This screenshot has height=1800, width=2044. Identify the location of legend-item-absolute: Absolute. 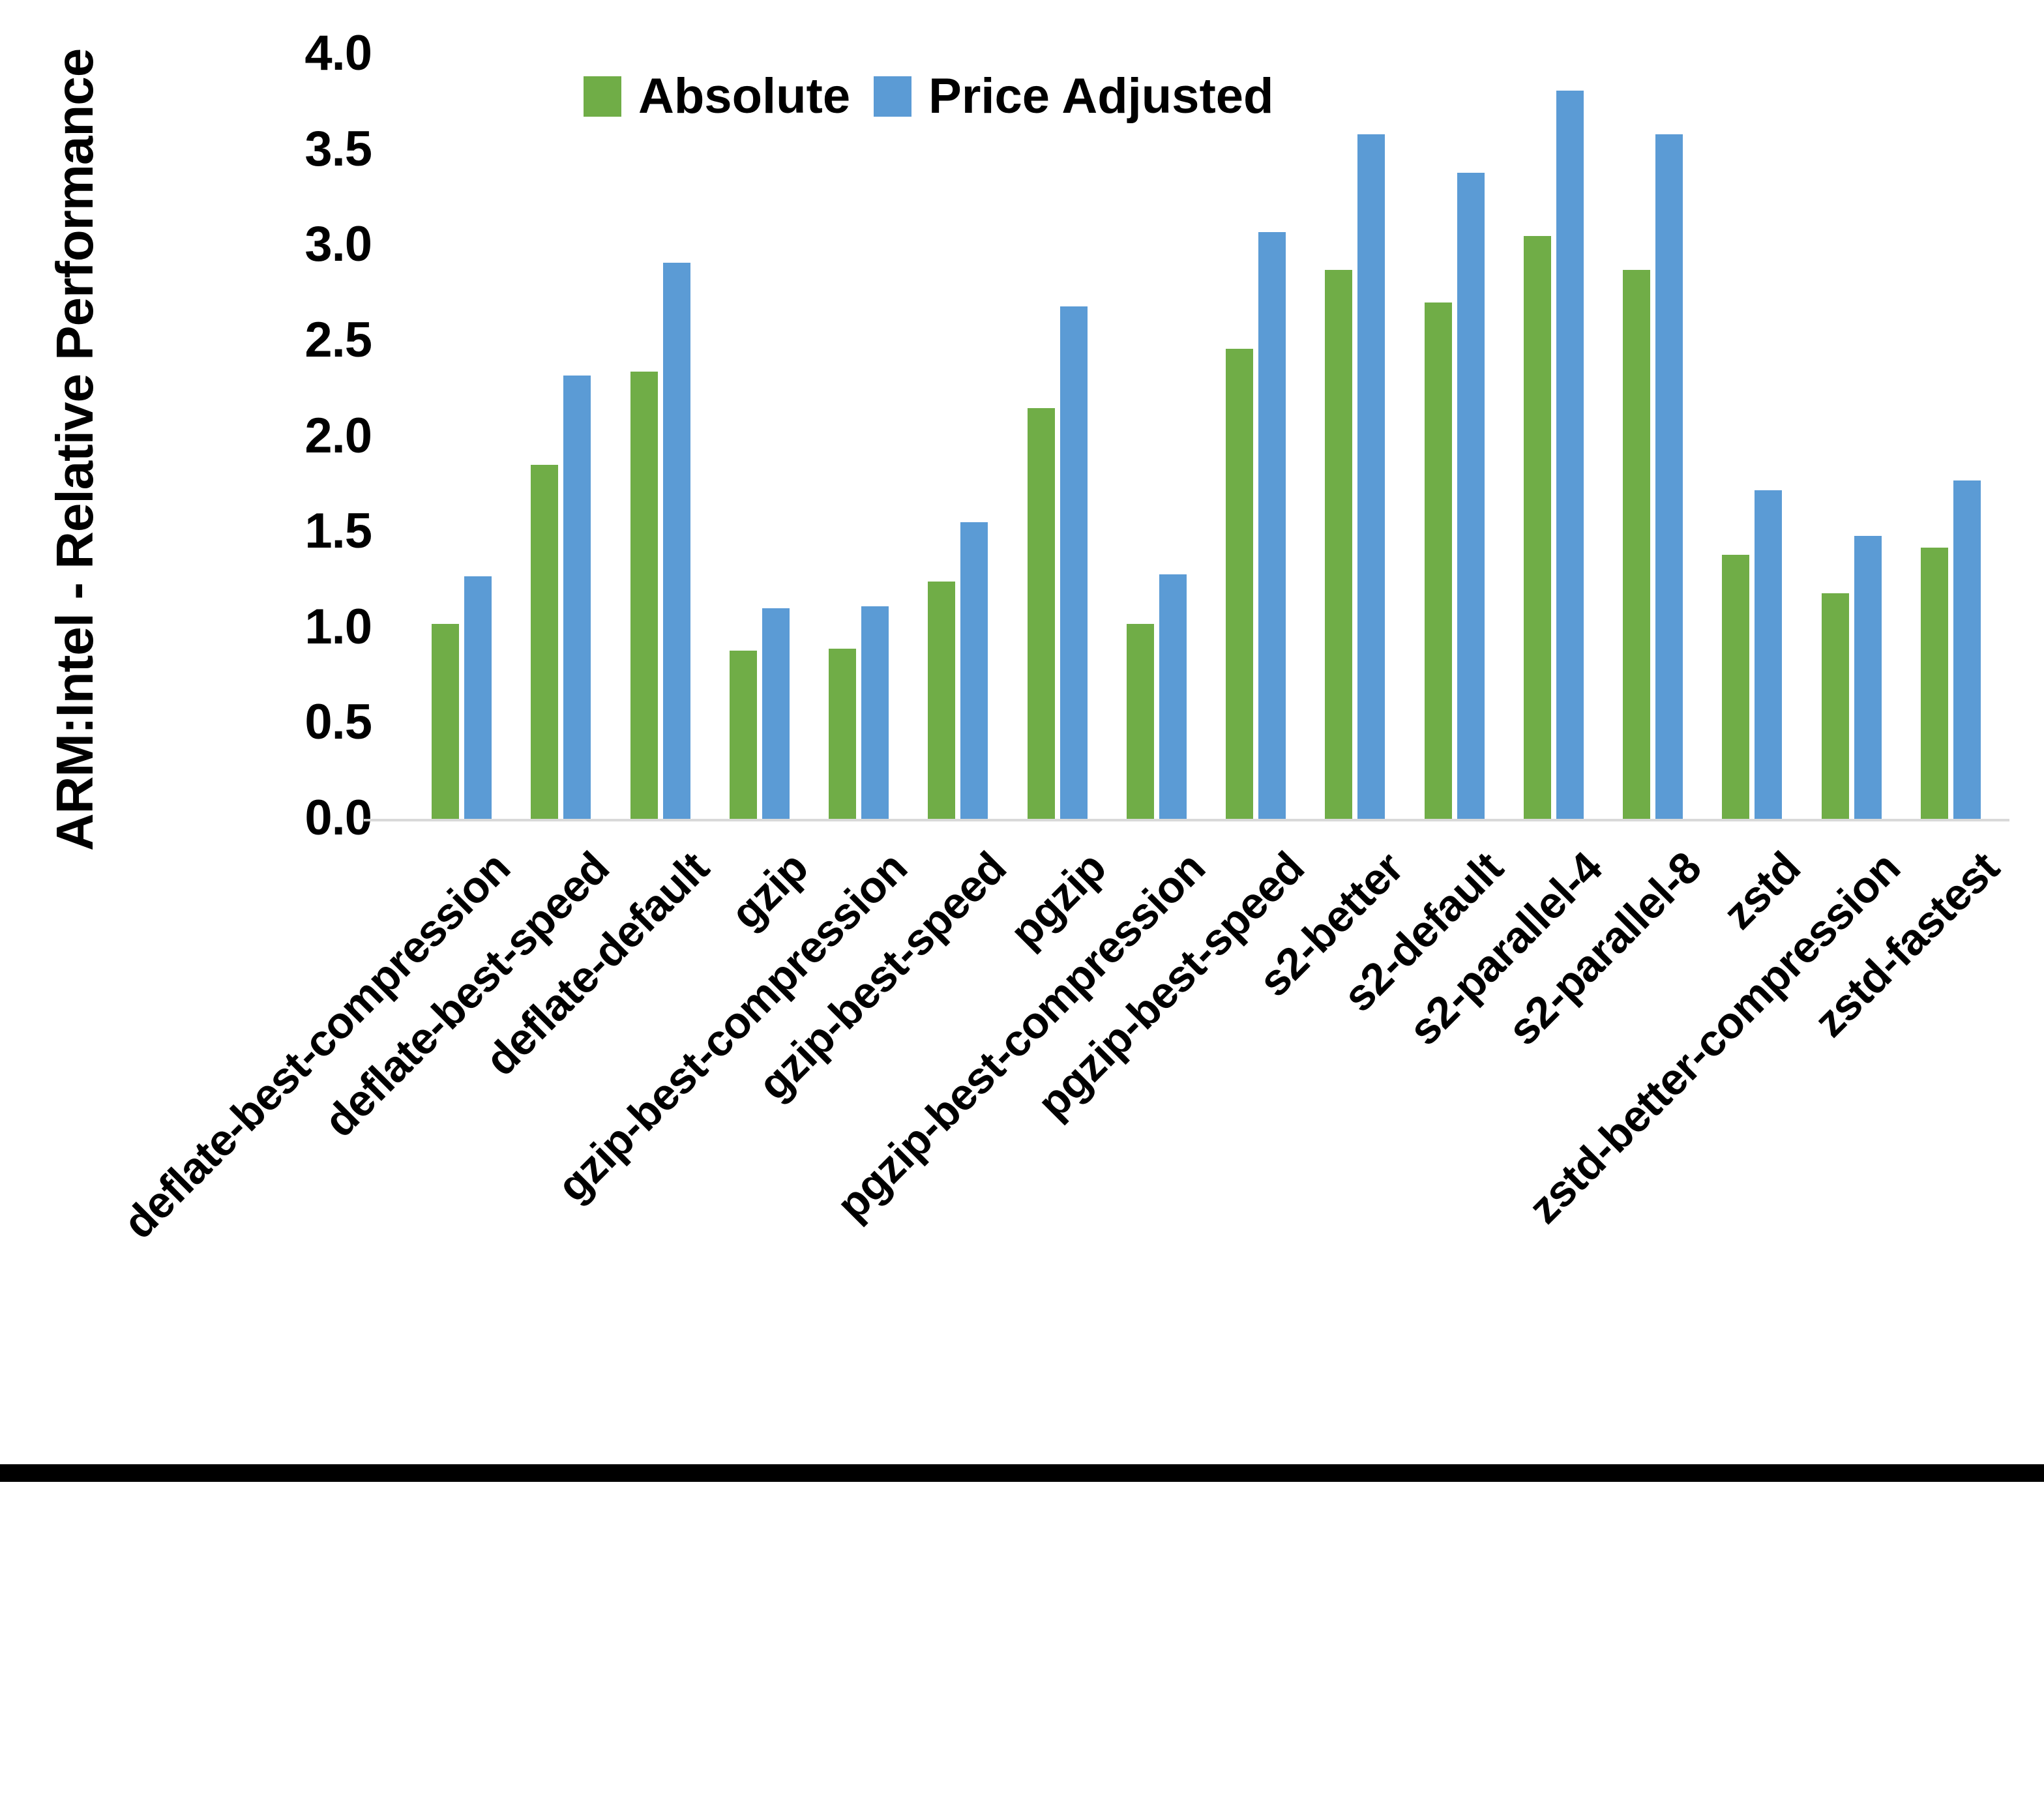
(717, 96).